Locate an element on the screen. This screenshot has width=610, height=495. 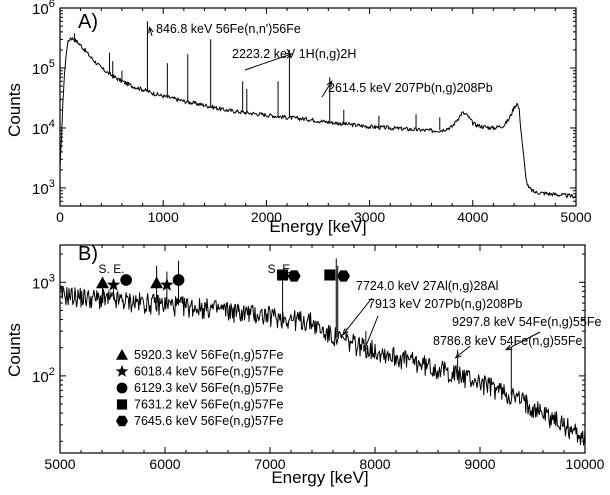
x-tick-label: 2000 is located at coordinates (266, 217).